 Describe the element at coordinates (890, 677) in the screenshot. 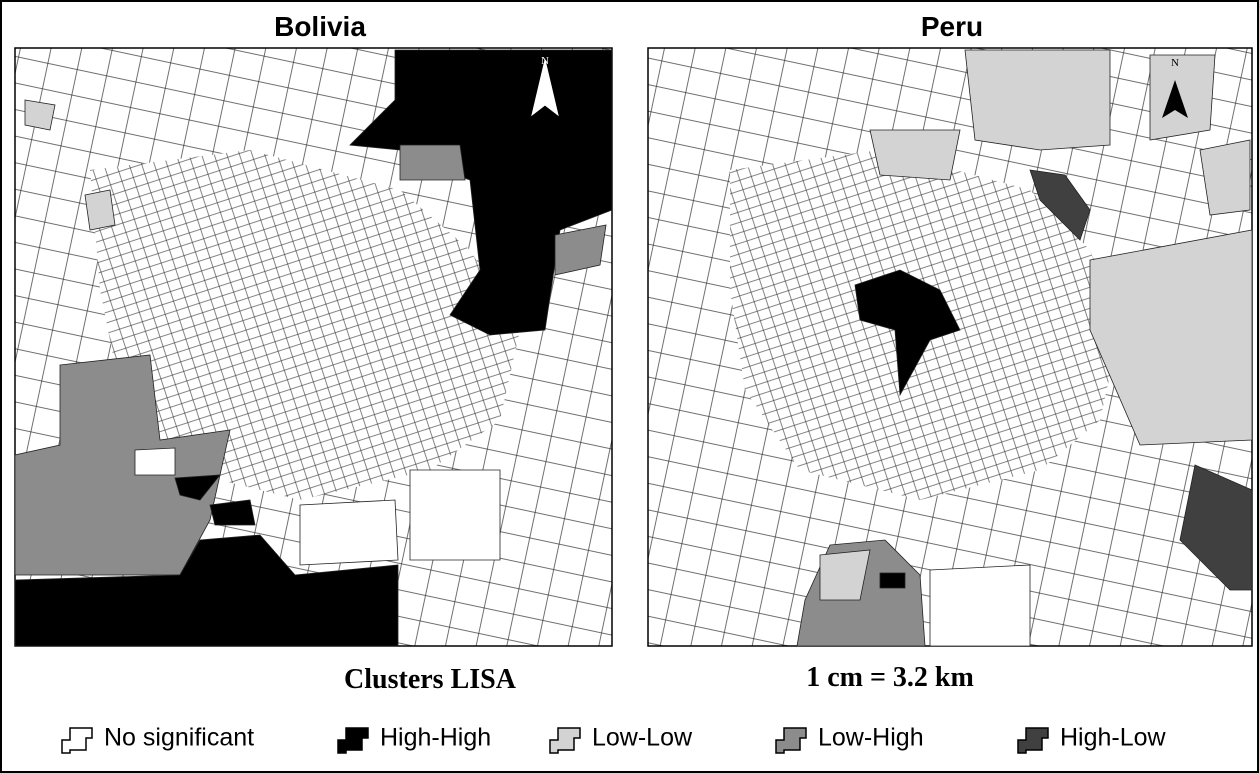

I see `scale: 1 cm = 3.2 km` at that location.